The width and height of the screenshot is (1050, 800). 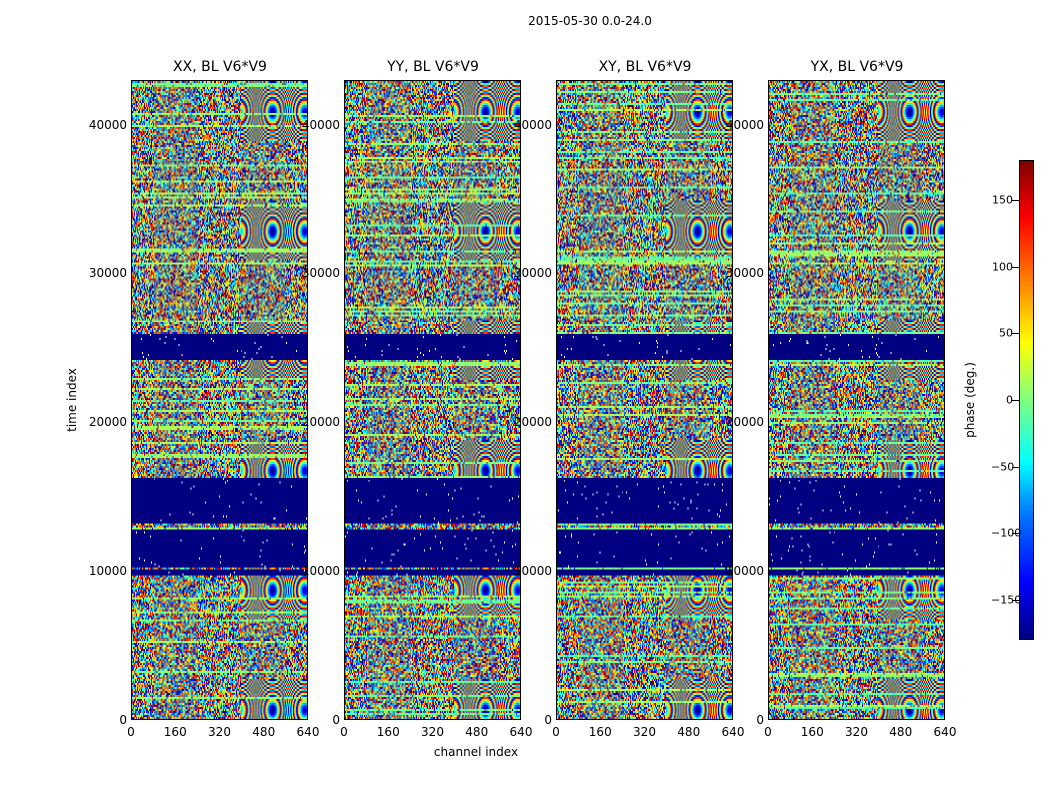 I want to click on heatmap-canvas-yx, so click(x=856, y=400).